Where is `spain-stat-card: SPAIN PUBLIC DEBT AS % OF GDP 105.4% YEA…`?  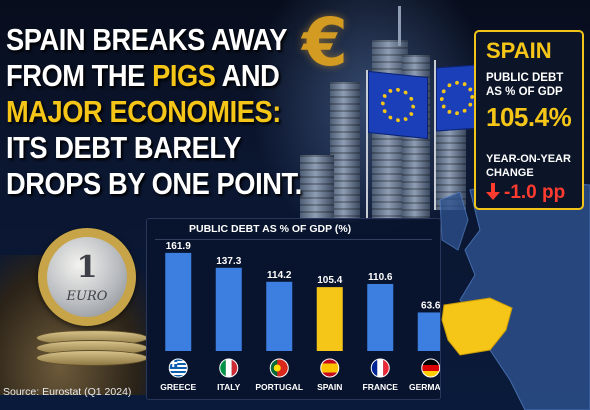 spain-stat-card: SPAIN PUBLIC DEBT AS % OF GDP 105.4% YEA… is located at coordinates (529, 120).